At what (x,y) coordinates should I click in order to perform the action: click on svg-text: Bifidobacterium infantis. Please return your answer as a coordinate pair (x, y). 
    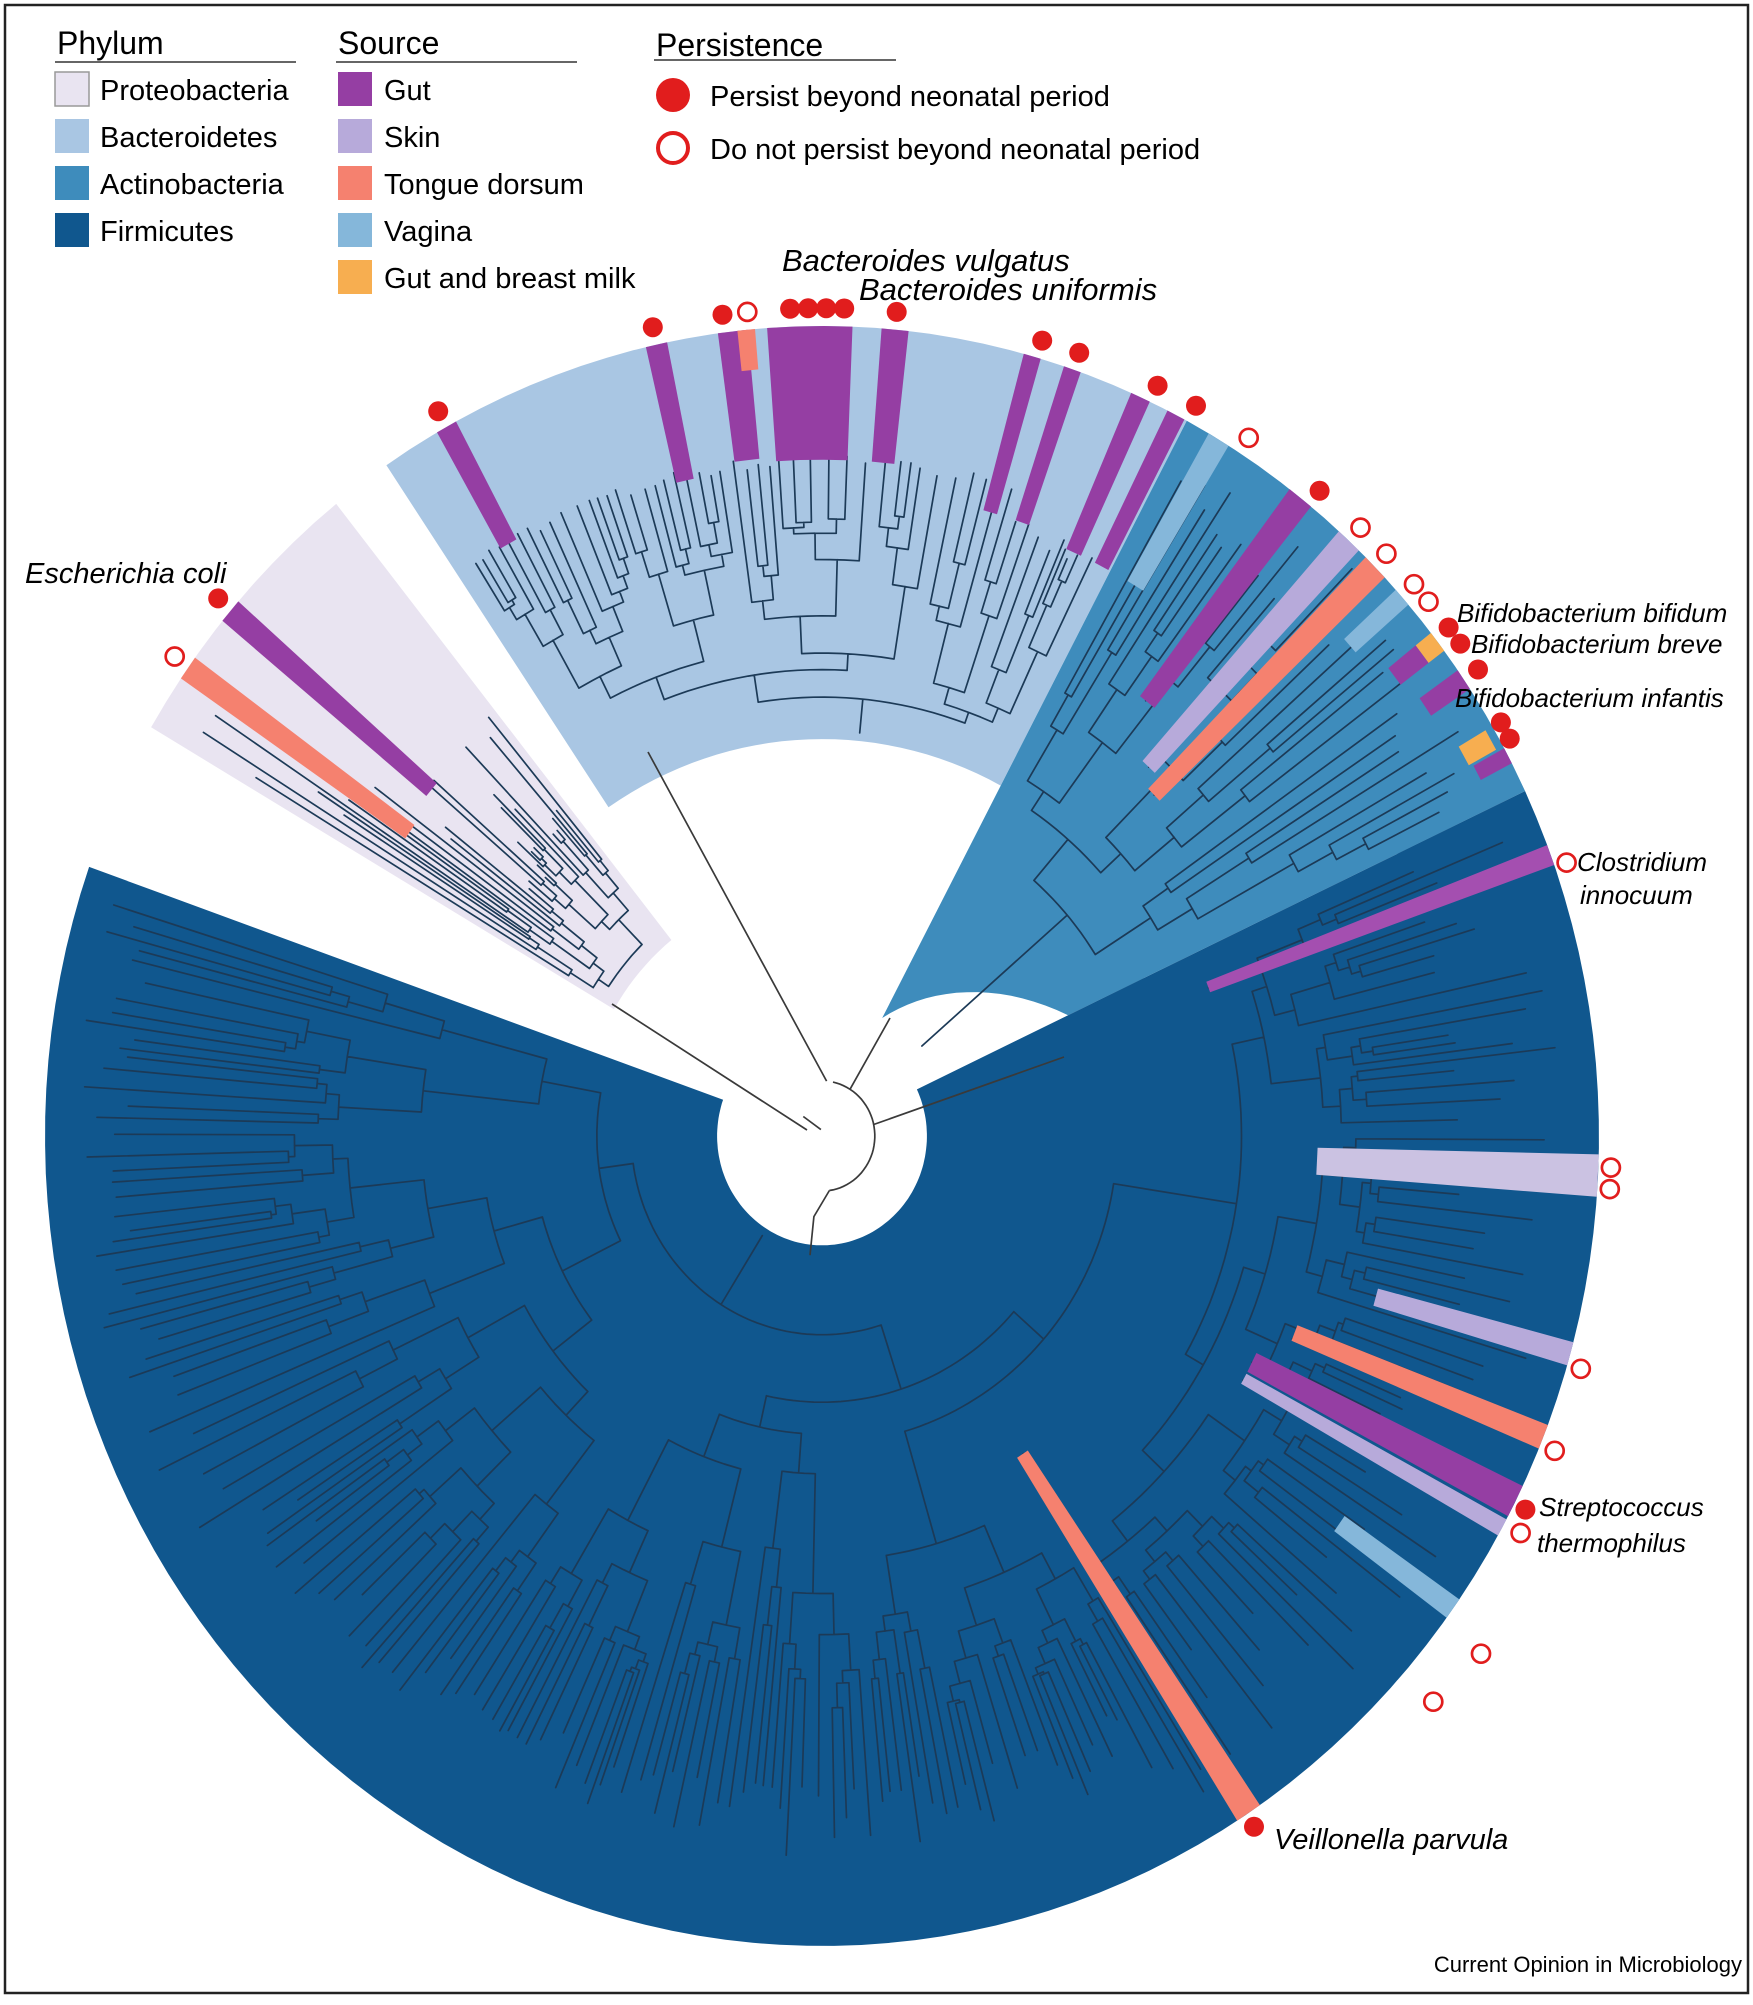
    Looking at the image, I should click on (1589, 698).